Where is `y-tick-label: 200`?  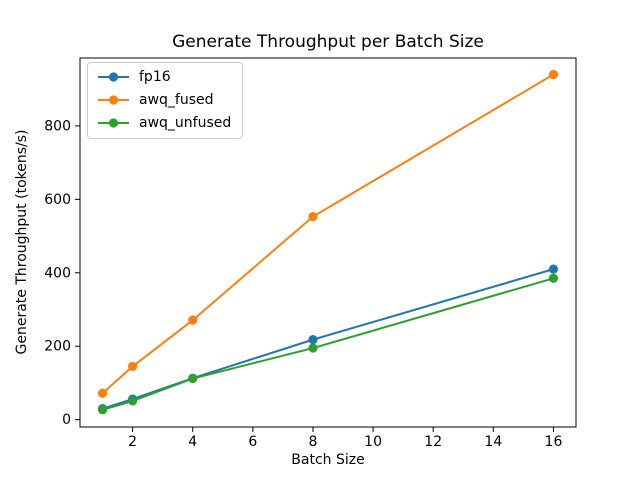
y-tick-label: 200 is located at coordinates (57, 347).